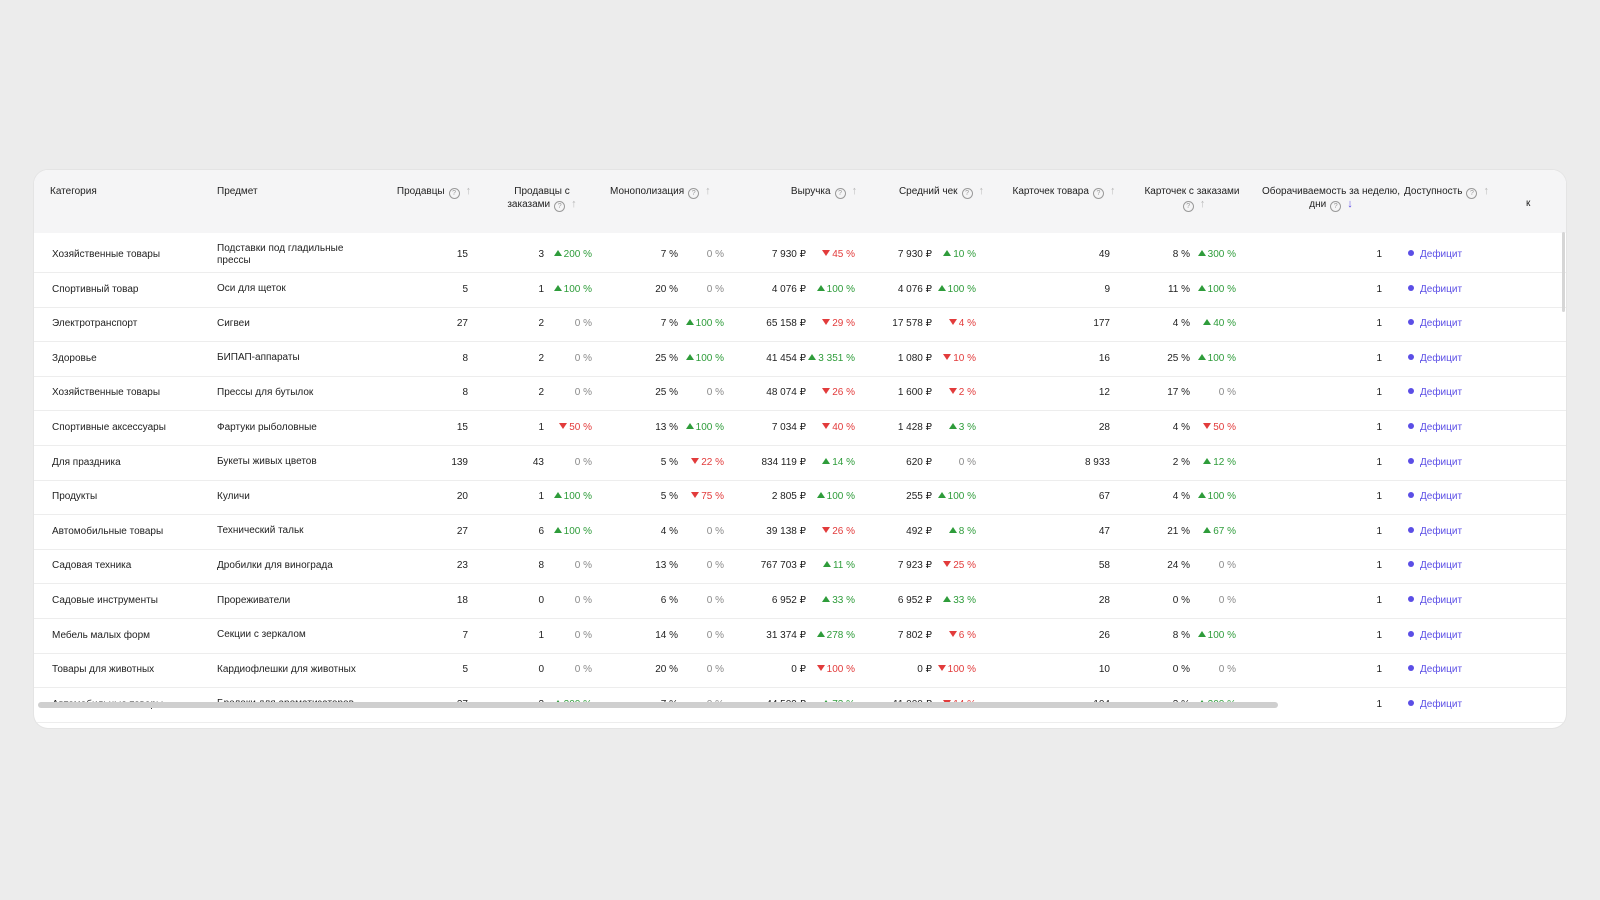 Image resolution: width=1600 pixels, height=900 pixels. What do you see at coordinates (709, 324) in the screenshot?
I see `mono_d-delta-text: 100 %` at bounding box center [709, 324].